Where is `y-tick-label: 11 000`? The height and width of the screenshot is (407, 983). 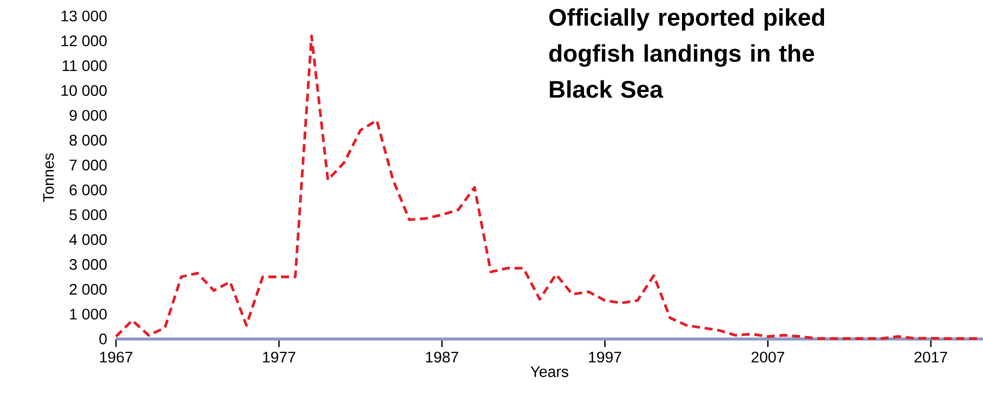 y-tick-label: 11 000 is located at coordinates (84, 66).